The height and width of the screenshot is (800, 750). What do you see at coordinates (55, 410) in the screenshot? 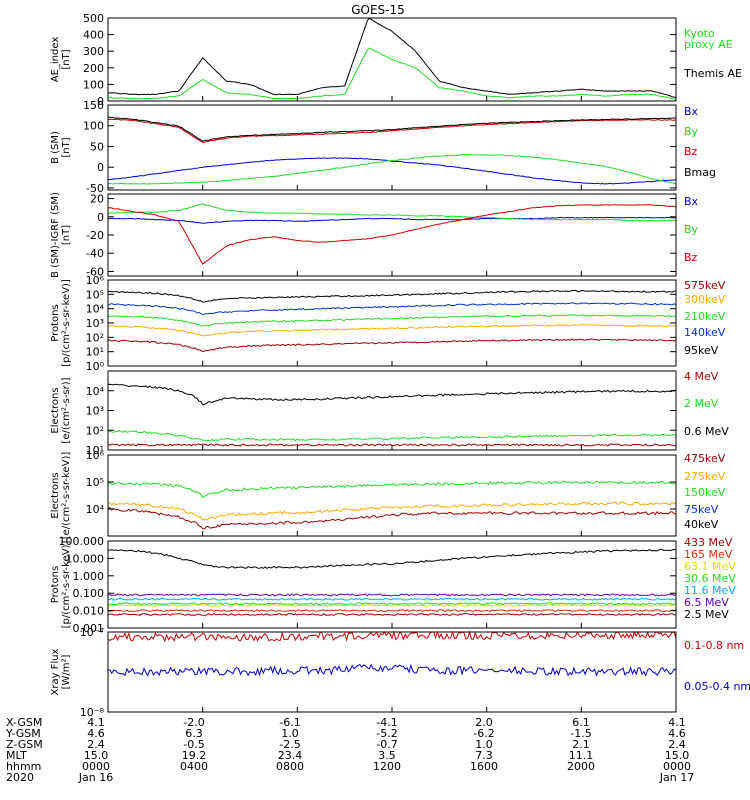
I see `ylabel: Electrons` at bounding box center [55, 410].